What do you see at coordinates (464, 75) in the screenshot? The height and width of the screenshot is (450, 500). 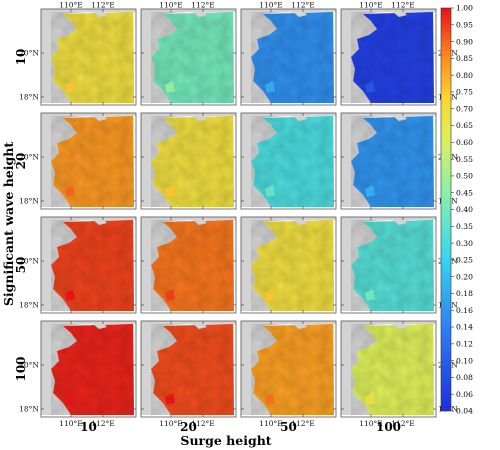 I see `colorbar-tick-label: 0.80` at bounding box center [464, 75].